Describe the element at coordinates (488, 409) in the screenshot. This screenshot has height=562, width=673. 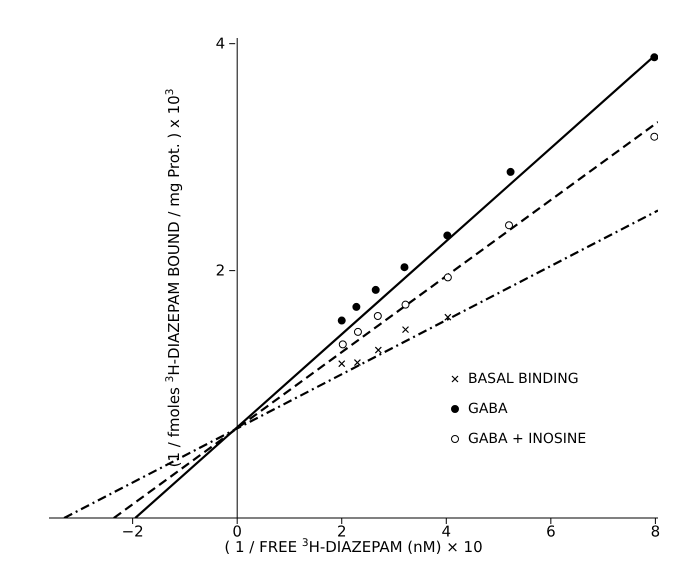
I see `legend-label: GABA` at that location.